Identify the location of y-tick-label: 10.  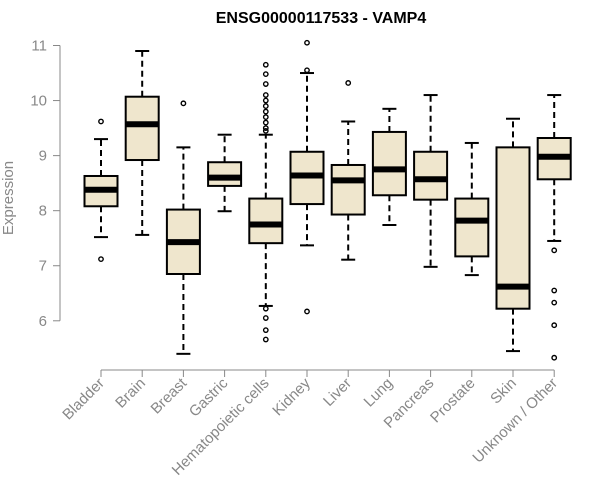
(38, 101).